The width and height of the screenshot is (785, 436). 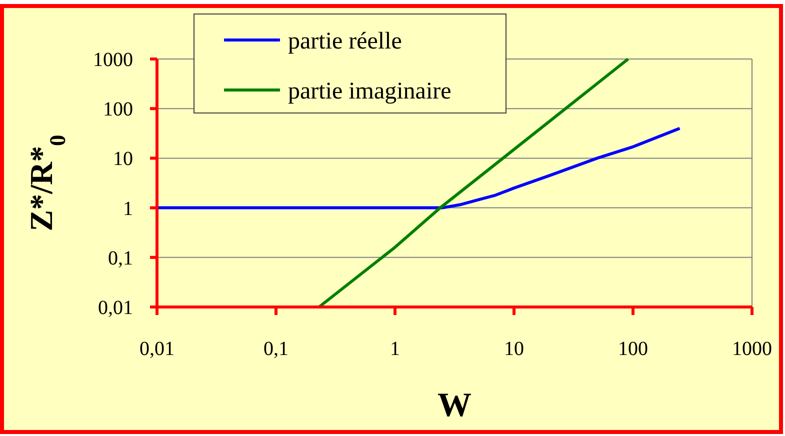 What do you see at coordinates (123, 159) in the screenshot?
I see `y-tick-label: 10` at bounding box center [123, 159].